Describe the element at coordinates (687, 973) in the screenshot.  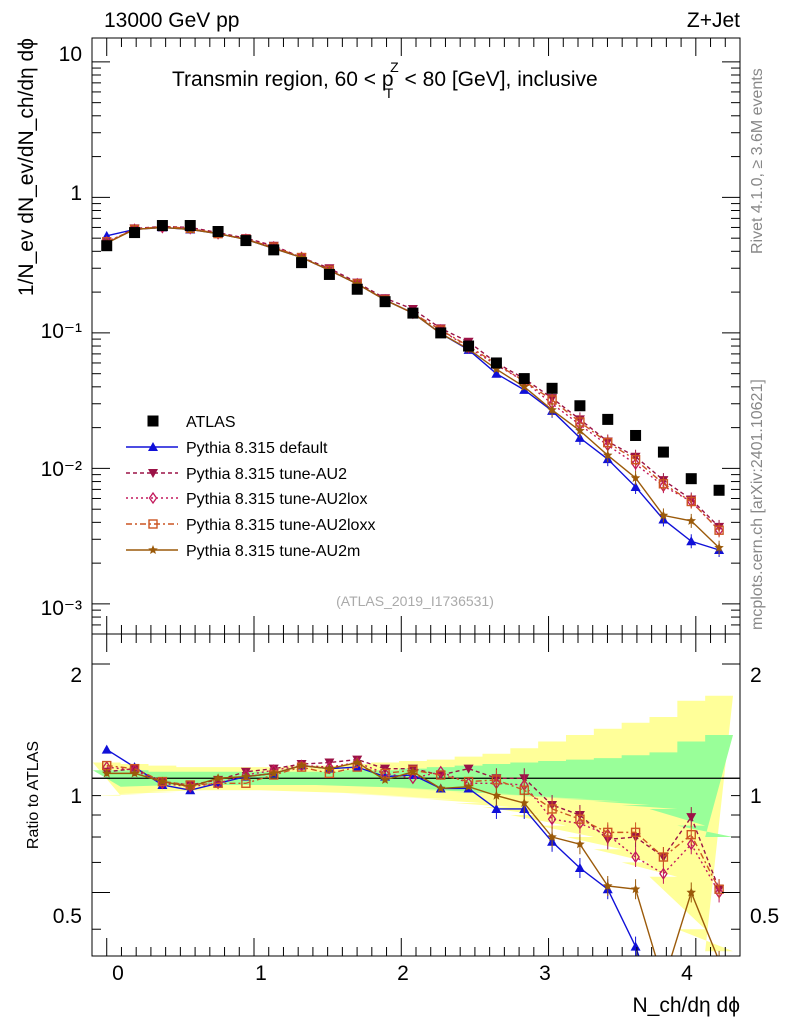
I see `xtick-label-4: 4` at that location.